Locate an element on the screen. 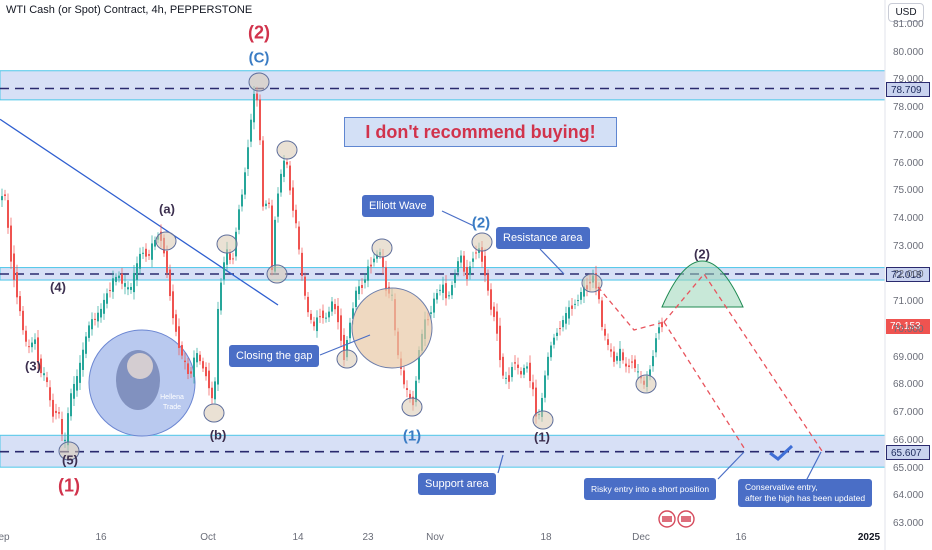 The height and width of the screenshot is (550, 932). y-tick-label: 70.000 is located at coordinates (908, 329).